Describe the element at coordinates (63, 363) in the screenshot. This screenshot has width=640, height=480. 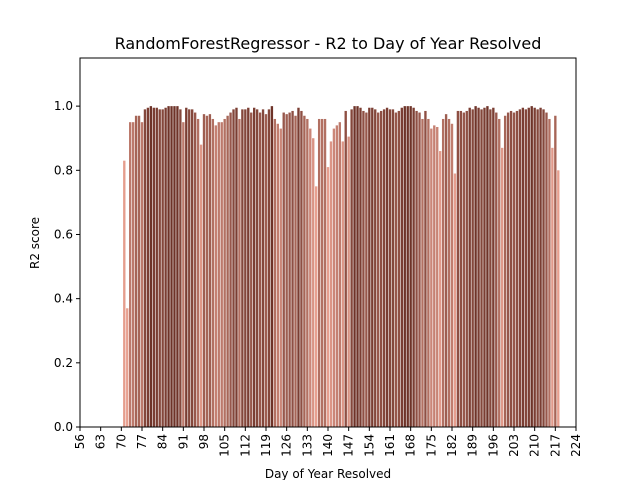
I see `y-tick-label: 0.2` at that location.